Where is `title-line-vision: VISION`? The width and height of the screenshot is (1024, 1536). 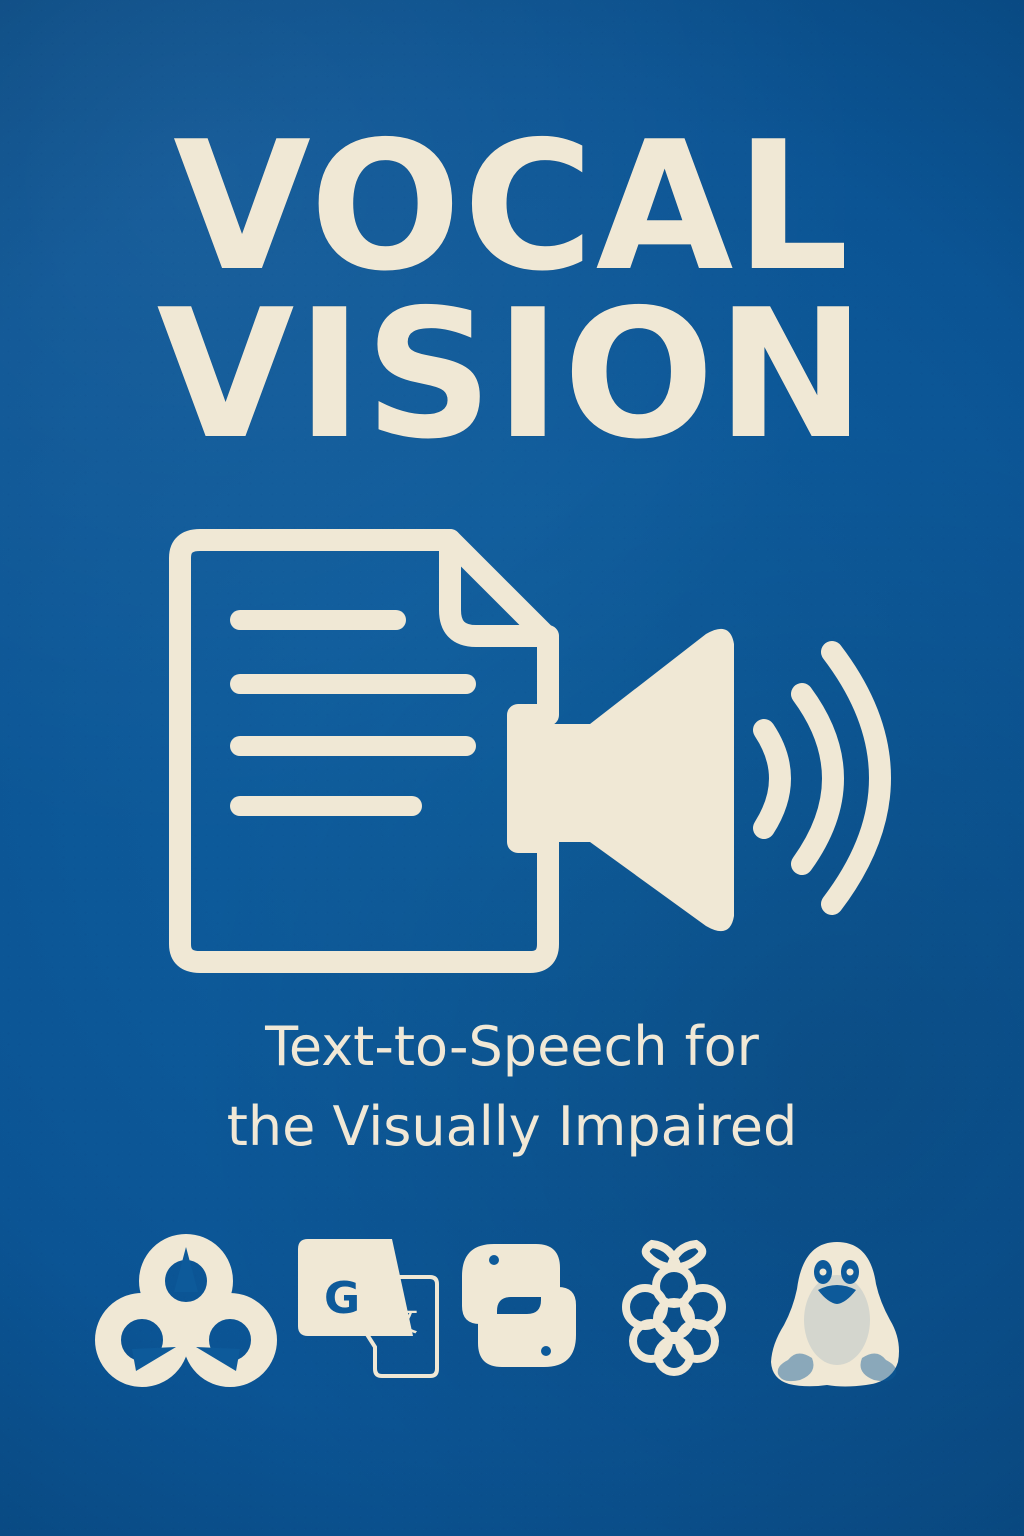
title-line-vision: VISION is located at coordinates (512, 374).